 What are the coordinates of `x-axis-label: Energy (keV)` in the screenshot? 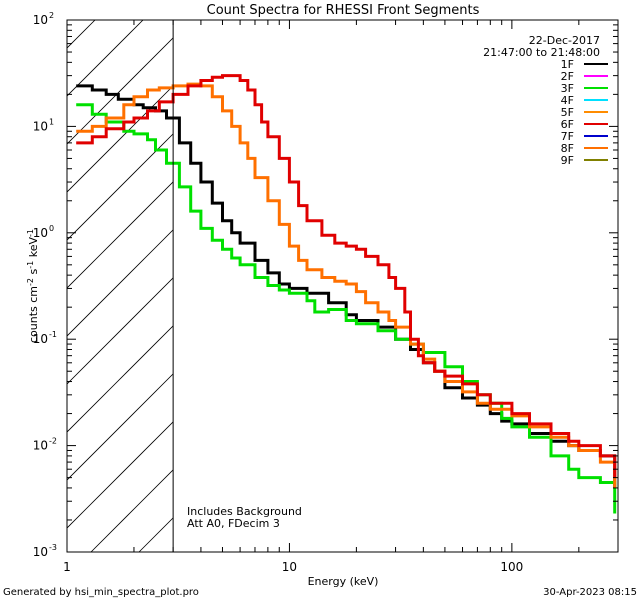 It's located at (343, 581).